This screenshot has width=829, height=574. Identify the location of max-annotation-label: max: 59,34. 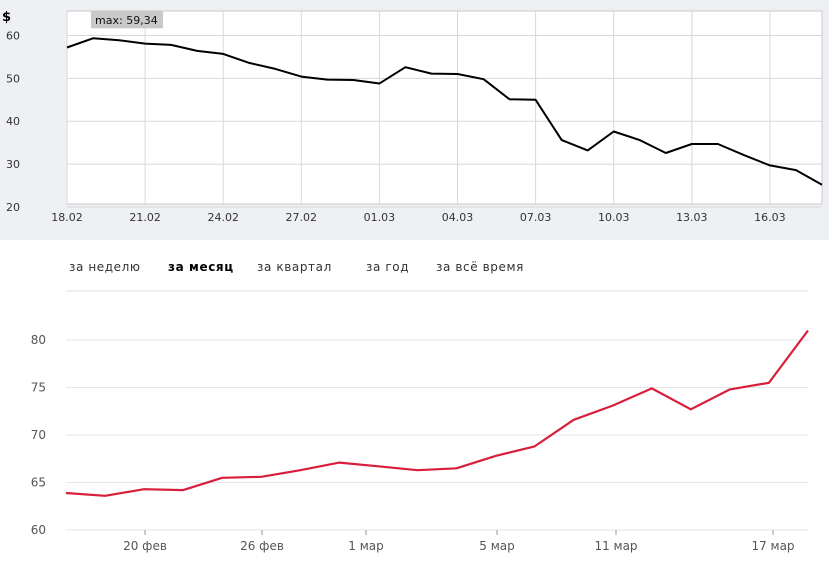
(126, 20).